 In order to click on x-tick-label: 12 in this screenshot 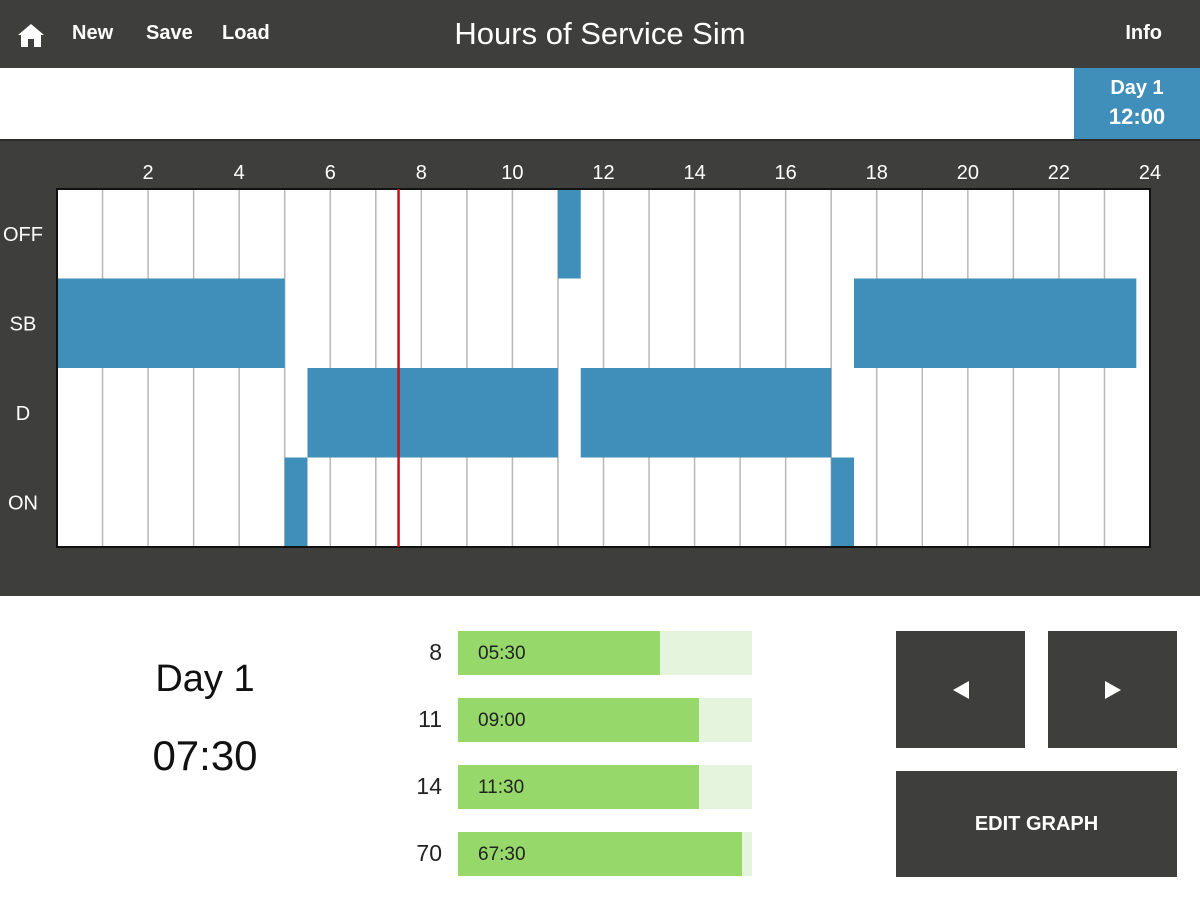, I will do `click(603, 173)`.